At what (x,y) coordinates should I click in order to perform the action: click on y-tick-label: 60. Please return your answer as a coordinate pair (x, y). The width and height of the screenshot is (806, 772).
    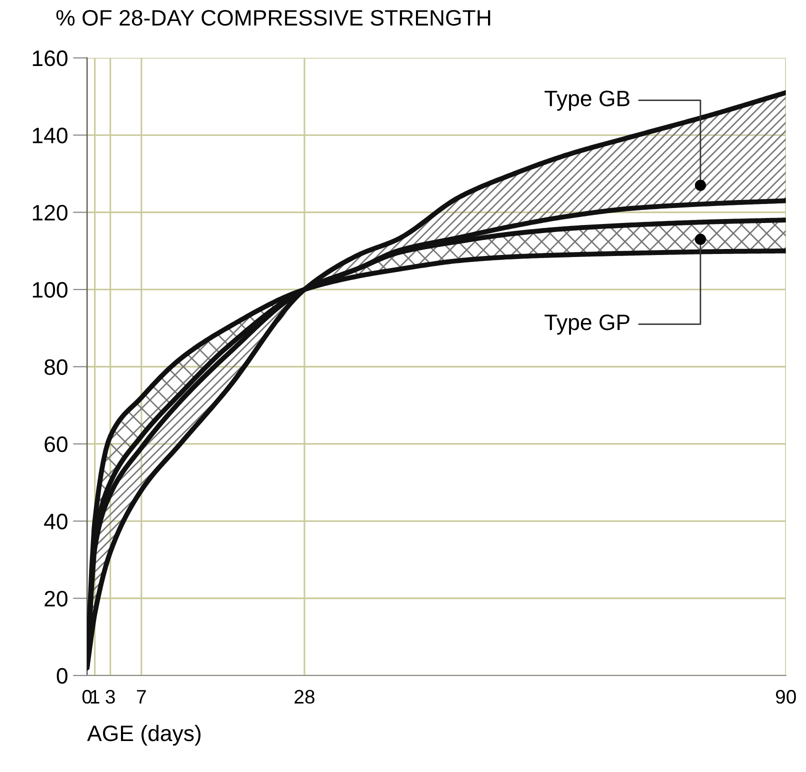
    Looking at the image, I should click on (56, 444).